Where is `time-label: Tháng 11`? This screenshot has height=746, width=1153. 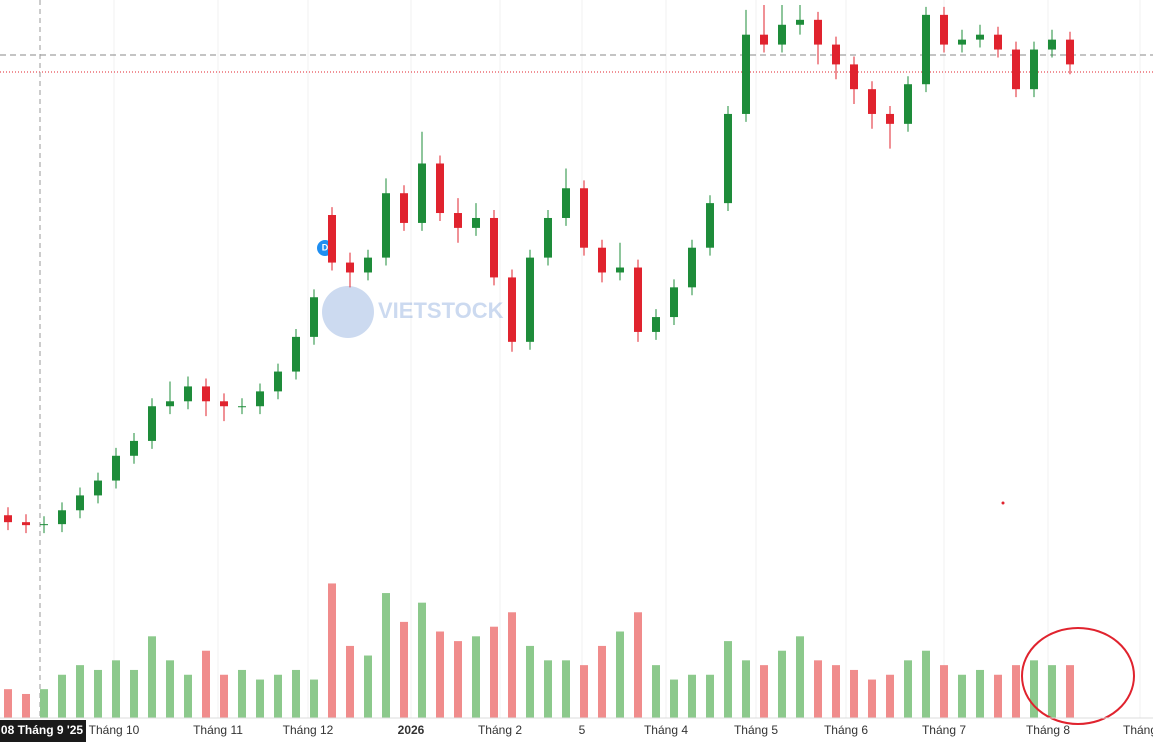 time-label: Tháng 11 is located at coordinates (218, 730).